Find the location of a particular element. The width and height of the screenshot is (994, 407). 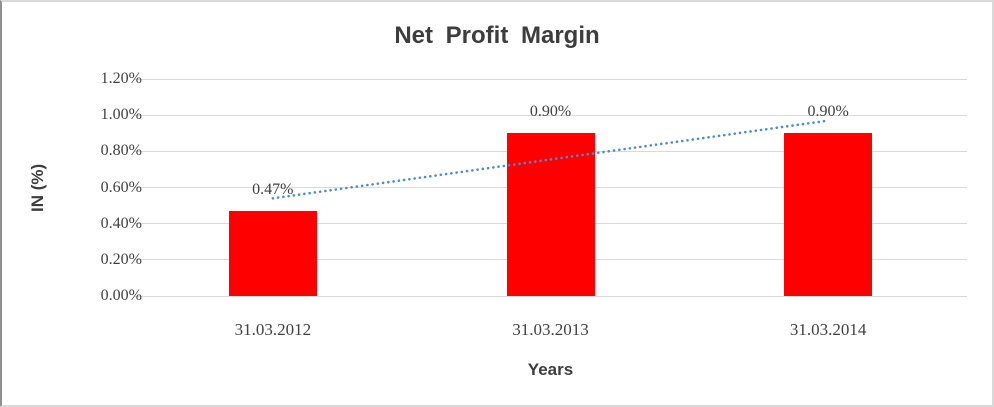

y-tick-label: 0.40% is located at coordinates (121, 223).